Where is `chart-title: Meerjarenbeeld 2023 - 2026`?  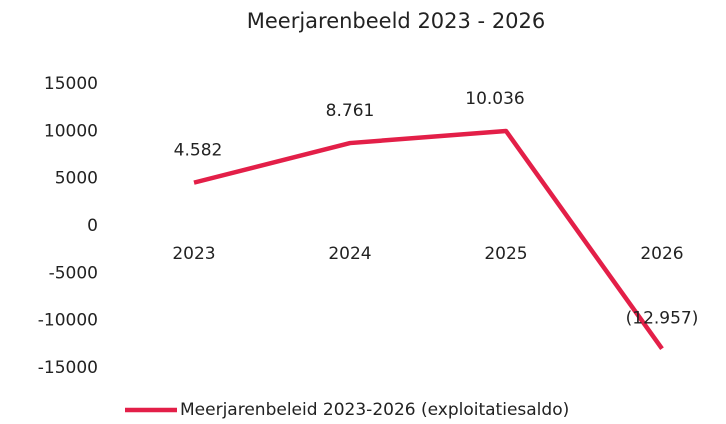 chart-title: Meerjarenbeeld 2023 - 2026 is located at coordinates (396, 21).